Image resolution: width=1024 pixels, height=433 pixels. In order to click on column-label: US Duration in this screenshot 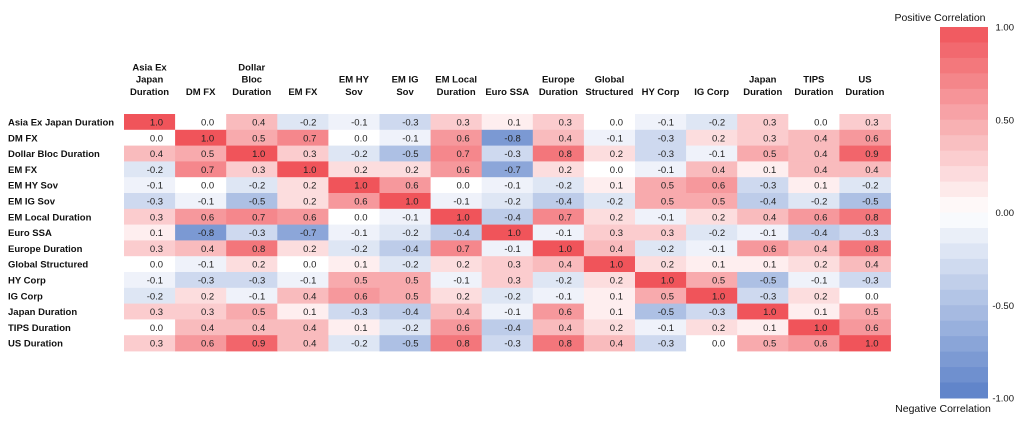, I will do `click(864, 86)`.